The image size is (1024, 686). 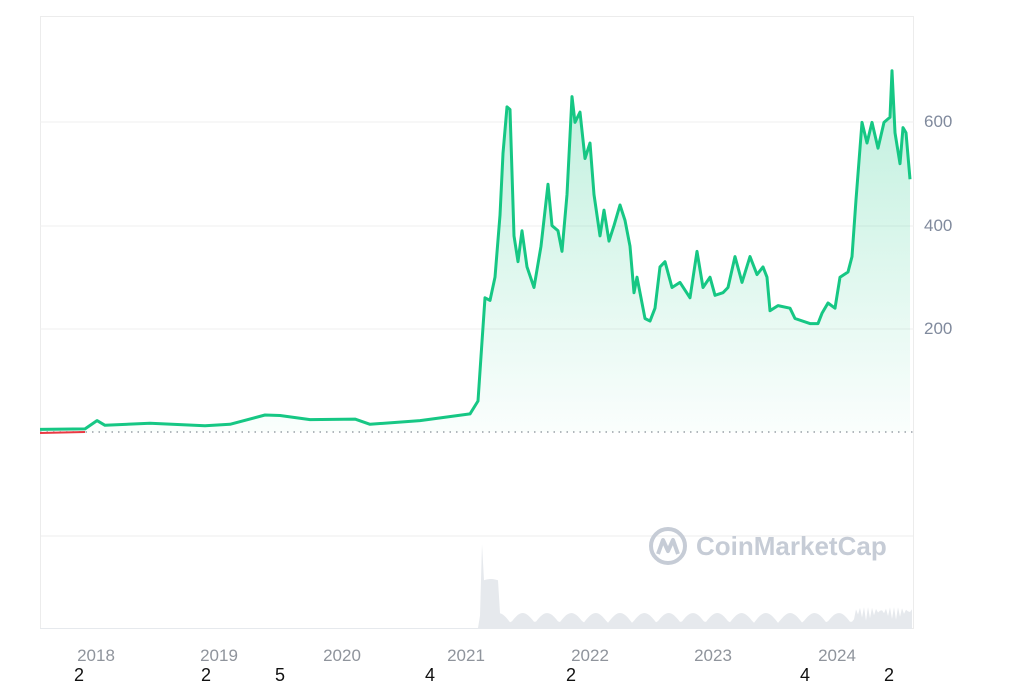 What do you see at coordinates (219, 655) in the screenshot?
I see `x-tick-2019: 2019` at bounding box center [219, 655].